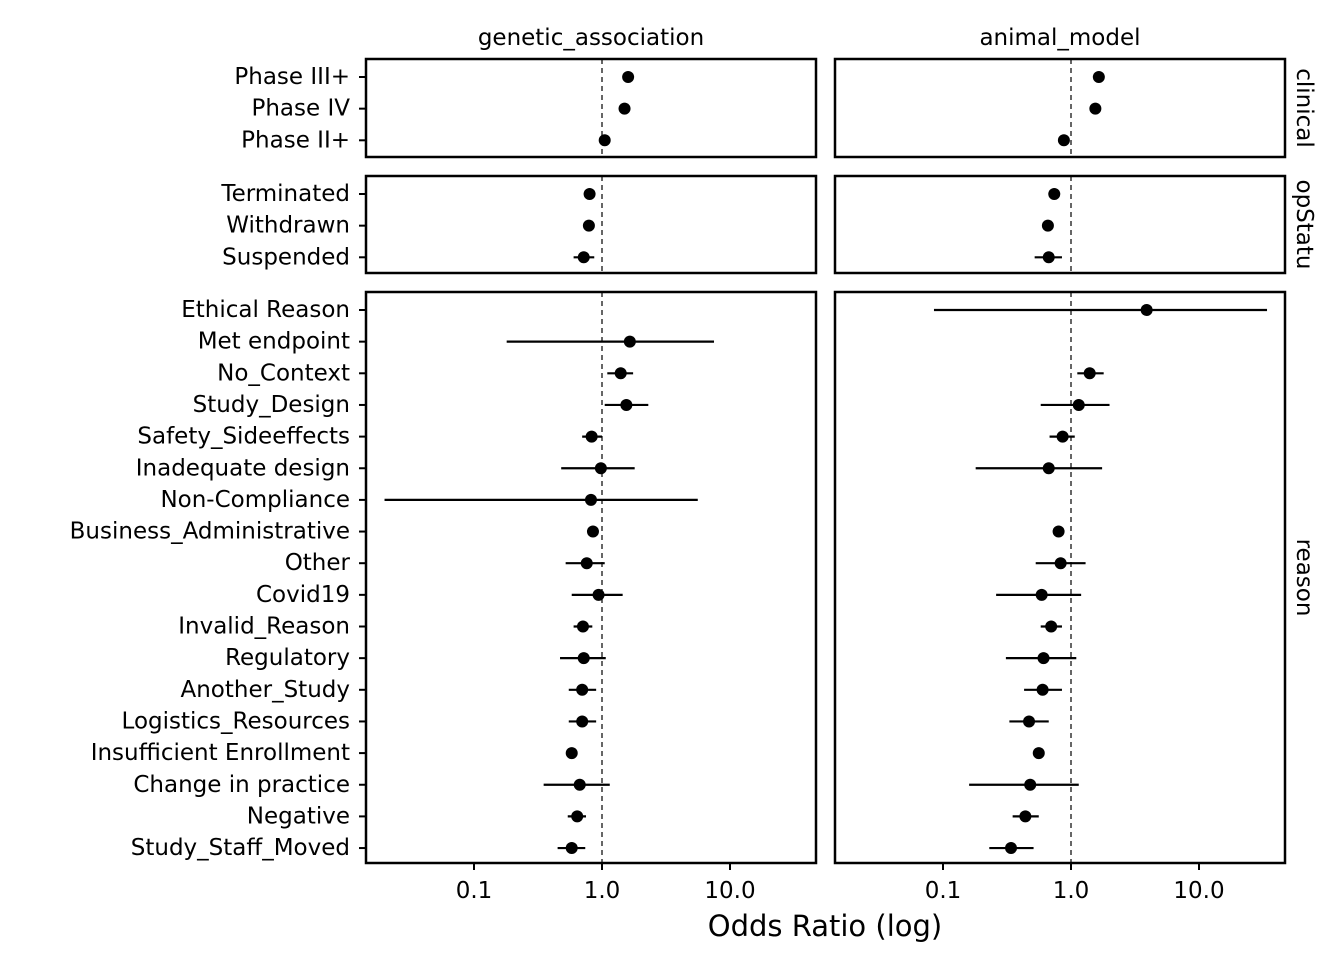 The width and height of the screenshot is (1344, 960). I want to click on y-tick-label: Suspended, so click(286, 257).